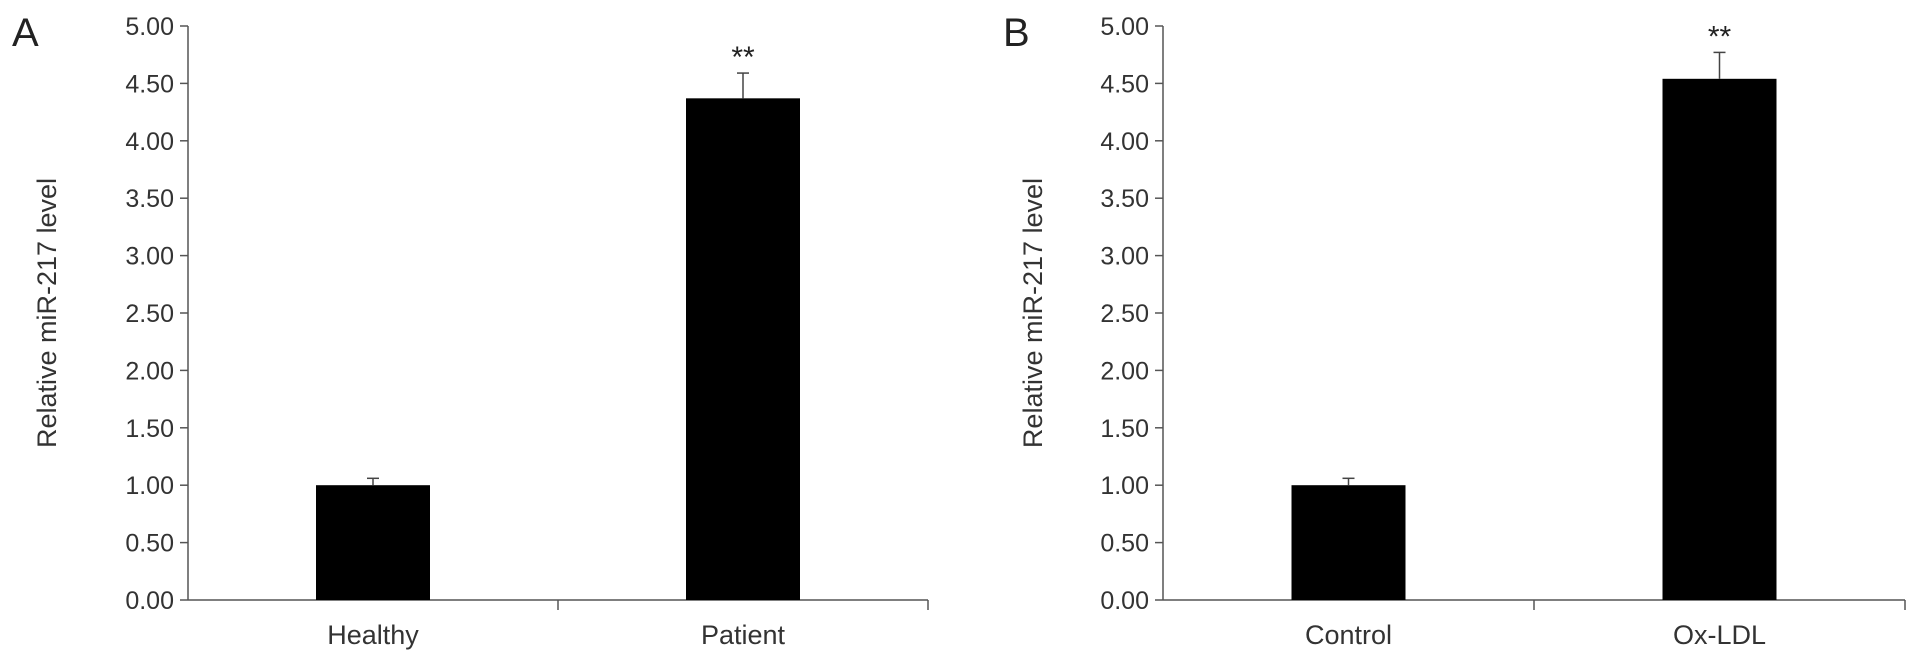  Describe the element at coordinates (743, 635) in the screenshot. I see `x-category-label: Patient` at that location.